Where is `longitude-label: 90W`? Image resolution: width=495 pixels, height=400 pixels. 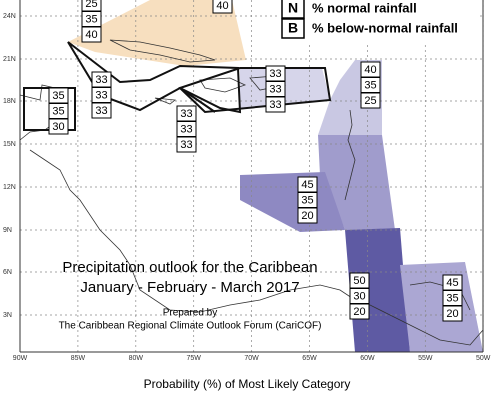
longitude-label: 90W is located at coordinates (20, 358).